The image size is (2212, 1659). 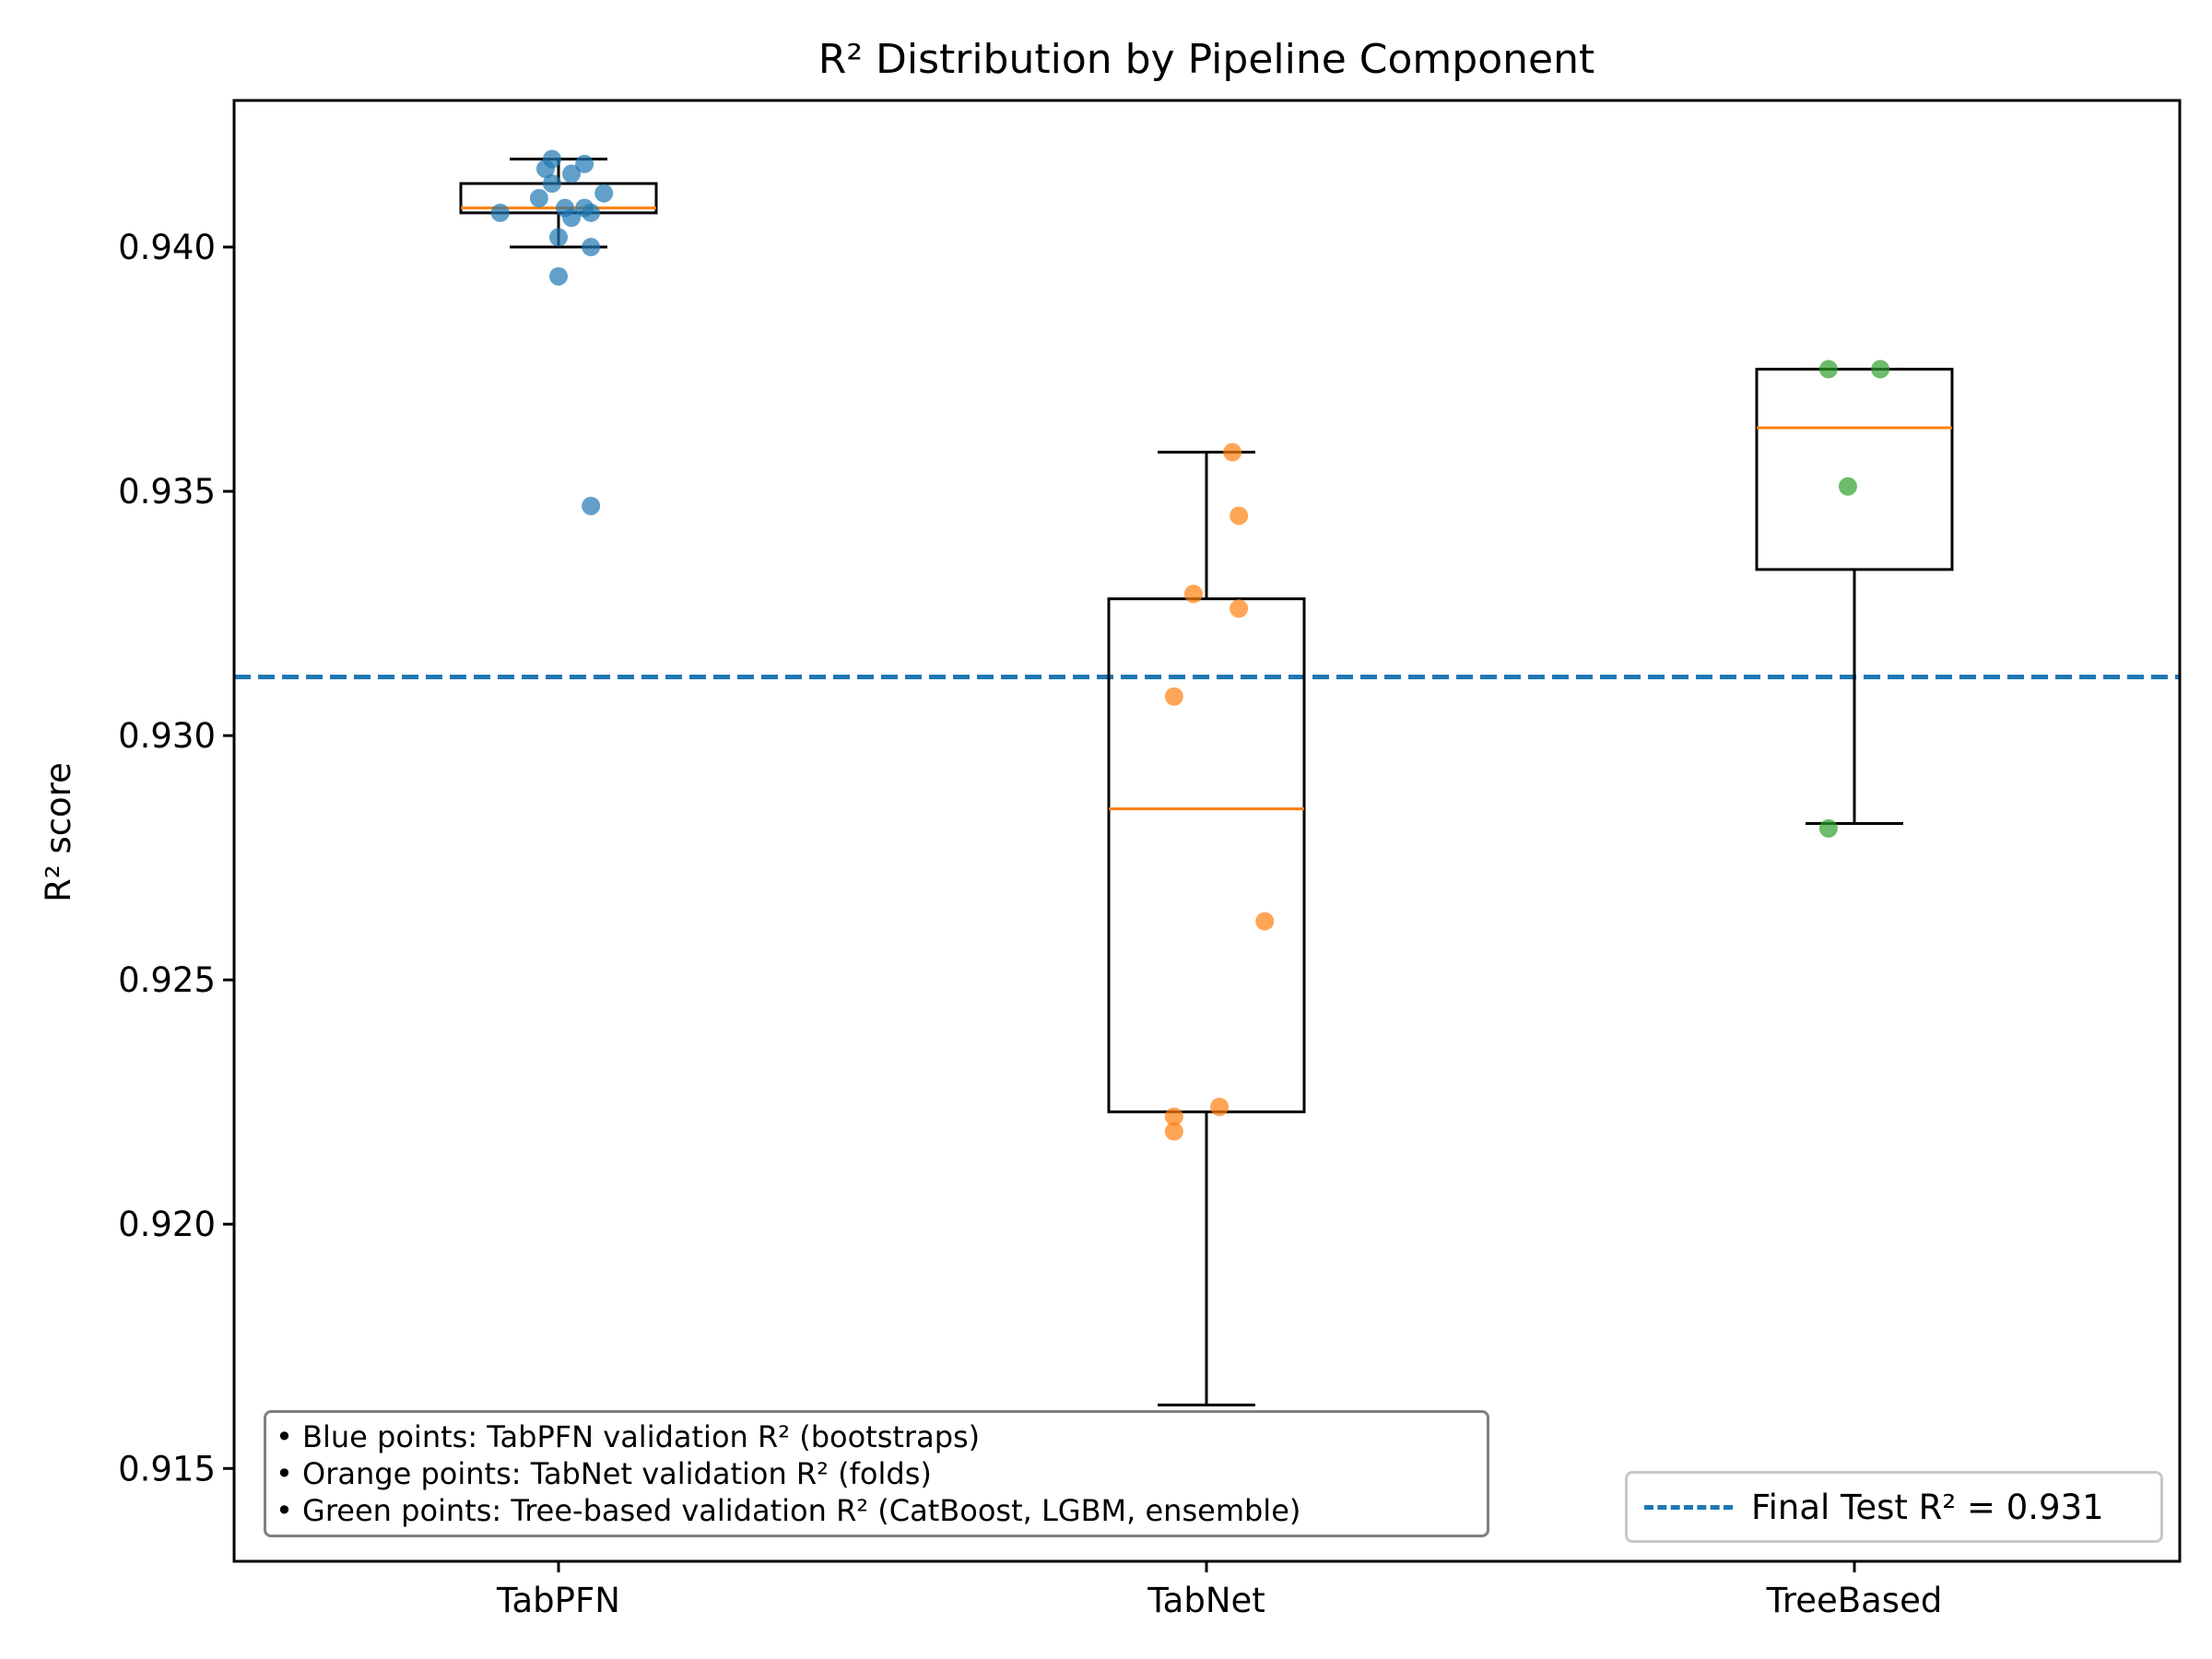 What do you see at coordinates (1219, 791) in the screenshot?
I see `points-tabnet` at bounding box center [1219, 791].